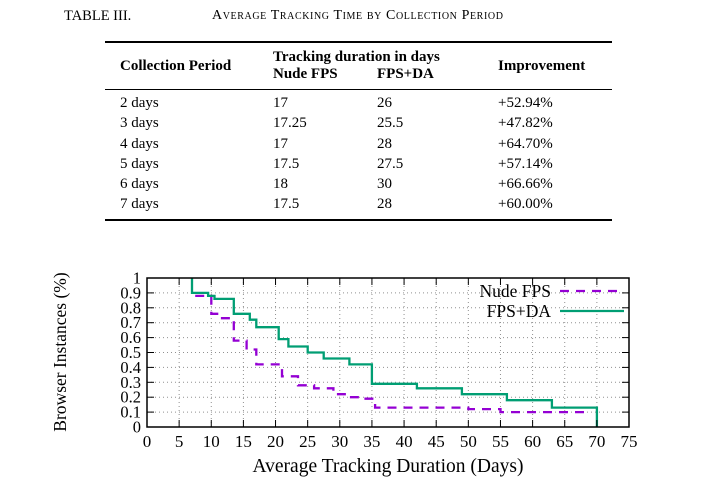 Image resolution: width=708 pixels, height=494 pixels. Describe the element at coordinates (532, 441) in the screenshot. I see `x-tick-label: 60` at that location.